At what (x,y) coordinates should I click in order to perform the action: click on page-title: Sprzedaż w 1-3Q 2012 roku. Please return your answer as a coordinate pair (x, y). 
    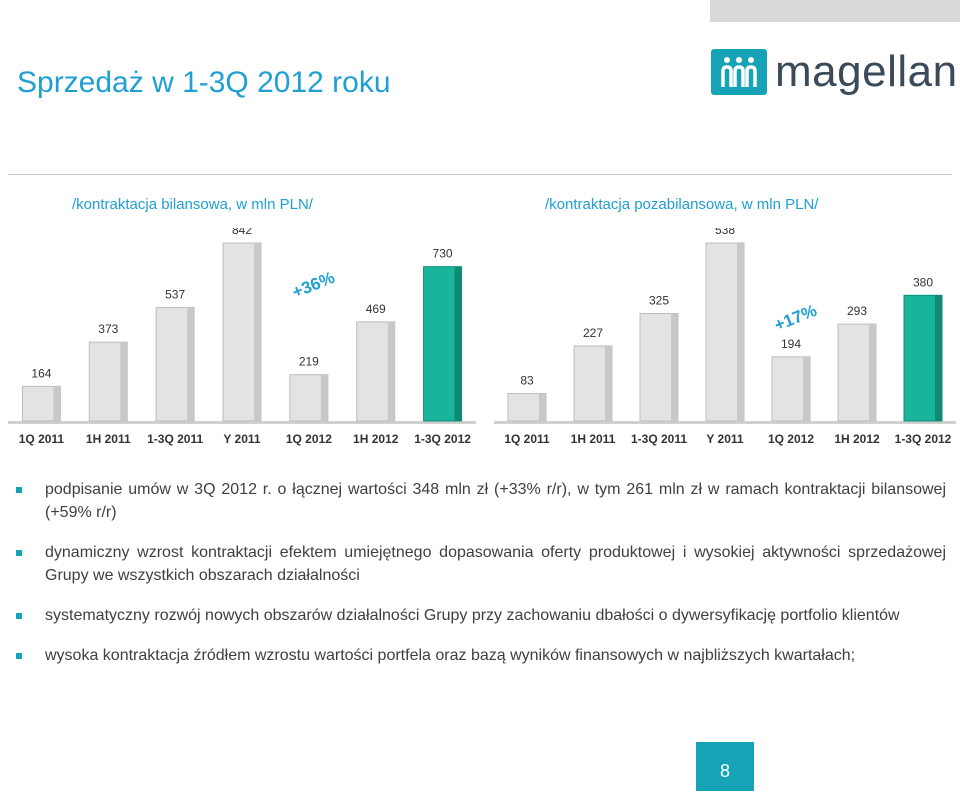
    Looking at the image, I should click on (204, 82).